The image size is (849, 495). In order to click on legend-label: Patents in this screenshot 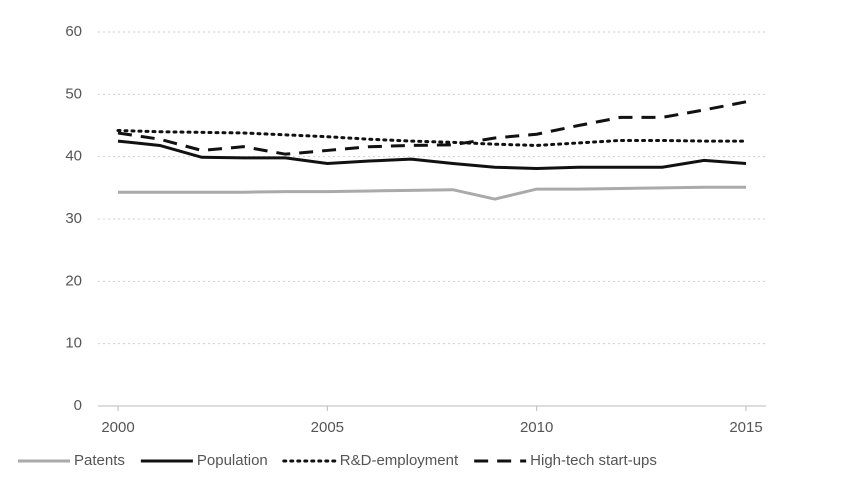, I will do `click(99, 460)`.